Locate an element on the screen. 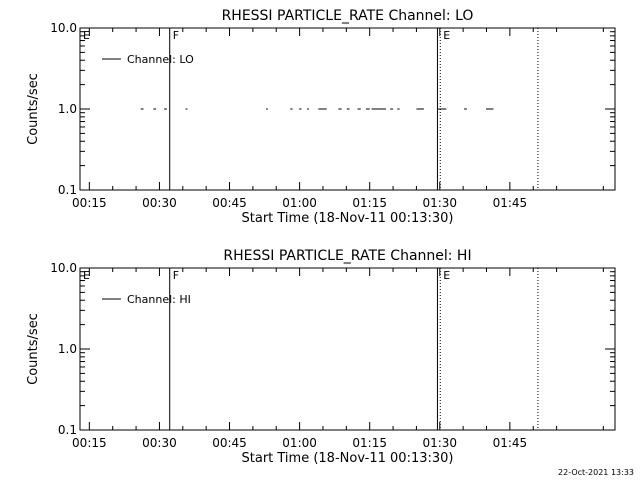 This screenshot has height=485, width=640. footer-timestamp: 22-Oct-2021 13:33 is located at coordinates (596, 472).